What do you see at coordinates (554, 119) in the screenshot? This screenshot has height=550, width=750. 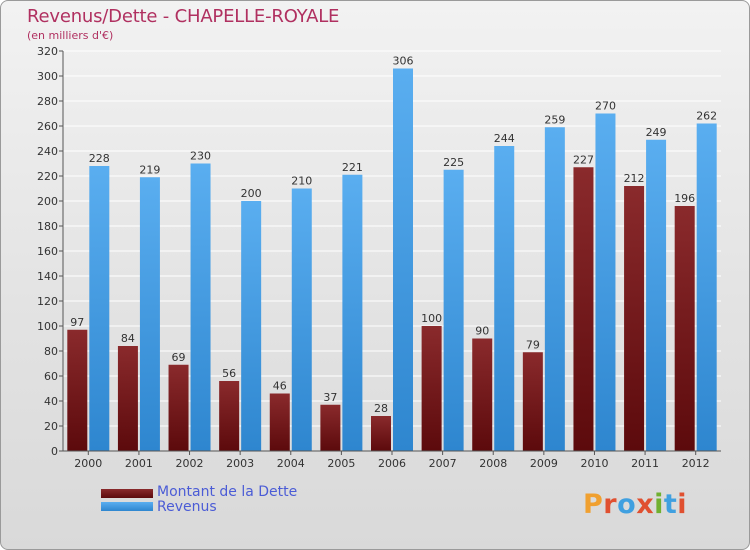 I see `data-label-revenus: 259` at bounding box center [554, 119].